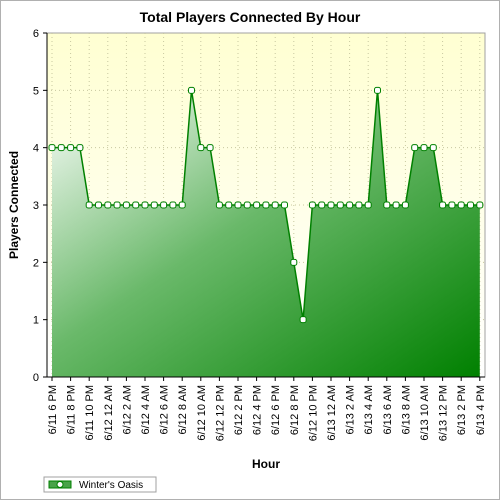 Image resolution: width=500 pixels, height=500 pixels. I want to click on y-tick-label: 2, so click(36, 263).